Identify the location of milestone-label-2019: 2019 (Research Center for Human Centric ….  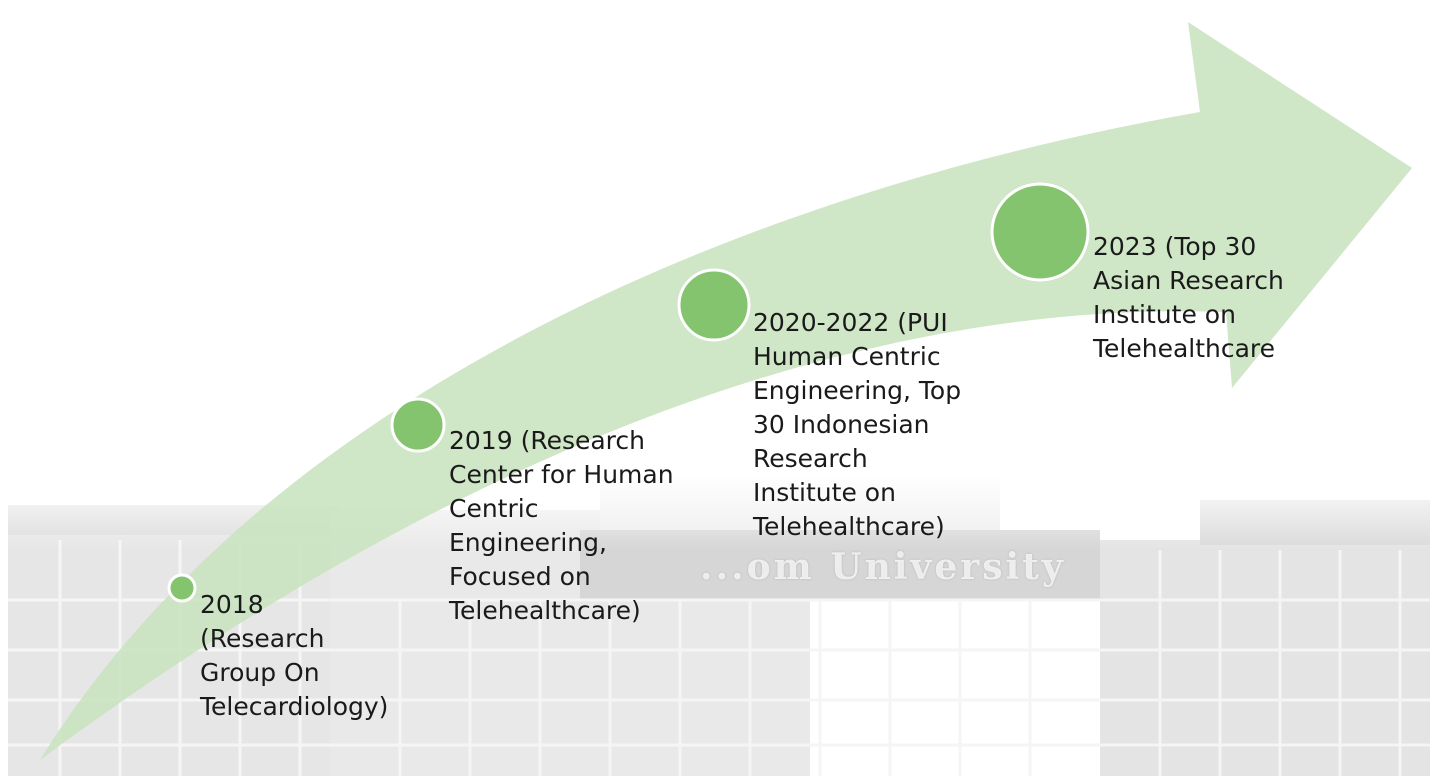
(561, 525).